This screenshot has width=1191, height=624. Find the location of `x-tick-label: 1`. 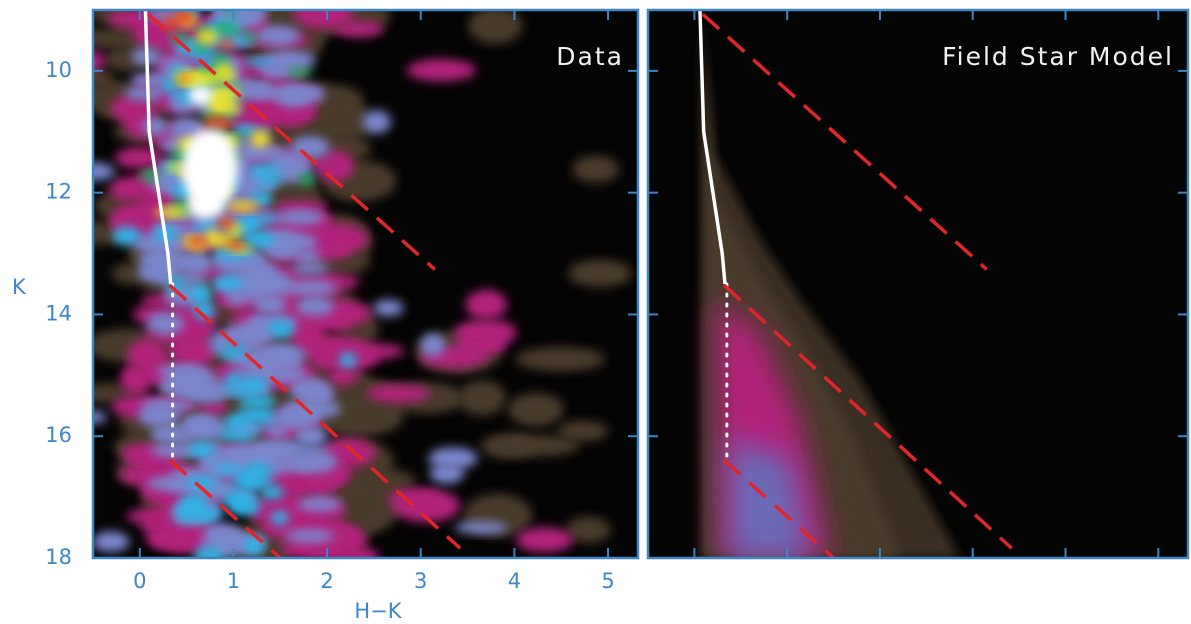

x-tick-label: 1 is located at coordinates (233, 581).